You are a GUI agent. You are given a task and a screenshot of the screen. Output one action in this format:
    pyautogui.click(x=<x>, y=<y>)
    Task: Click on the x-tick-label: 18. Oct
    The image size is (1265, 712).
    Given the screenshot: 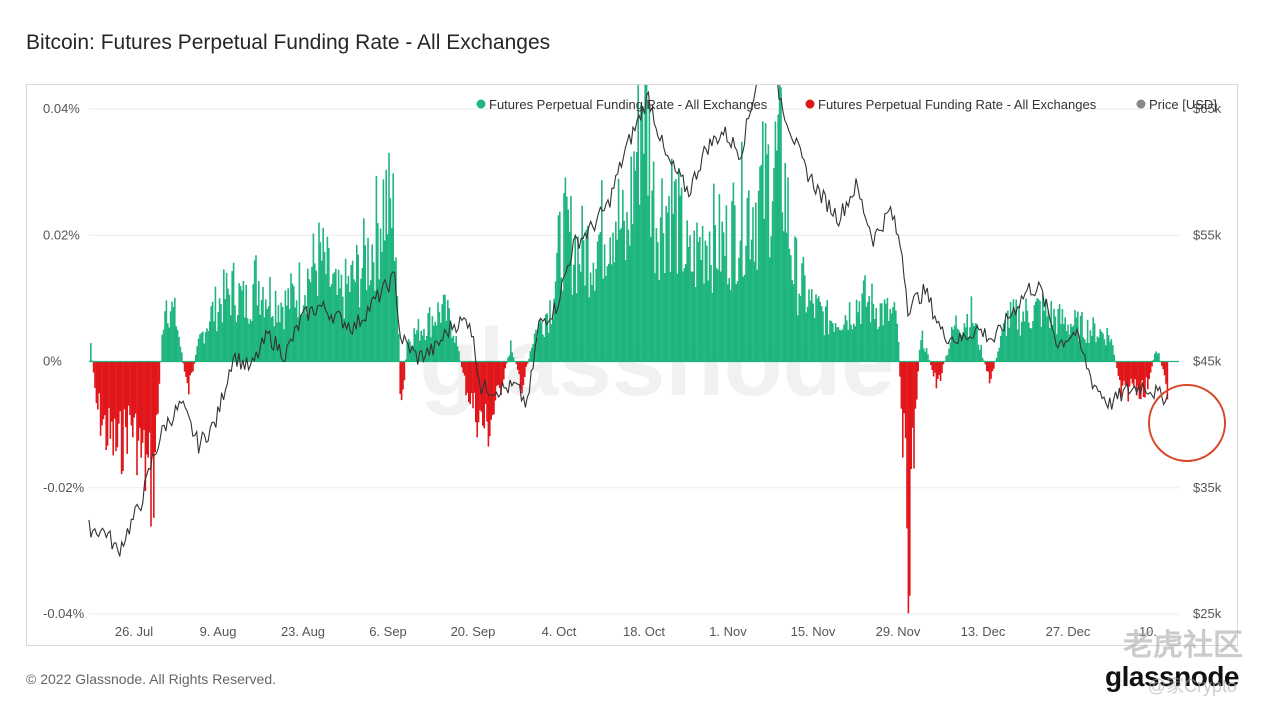 What is the action you would take?
    pyautogui.click(x=644, y=631)
    